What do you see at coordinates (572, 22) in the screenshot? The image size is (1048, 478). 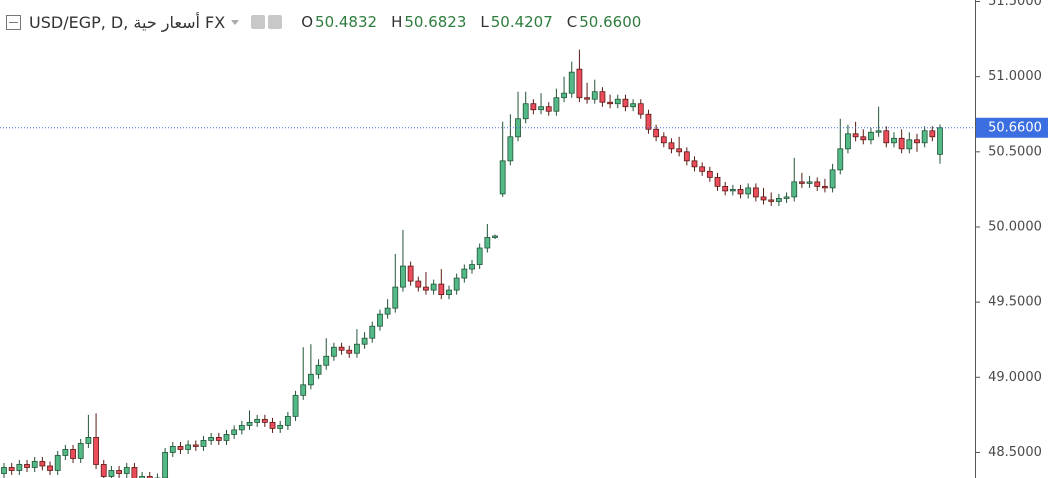 I see `ohlc-letter: C` at bounding box center [572, 22].